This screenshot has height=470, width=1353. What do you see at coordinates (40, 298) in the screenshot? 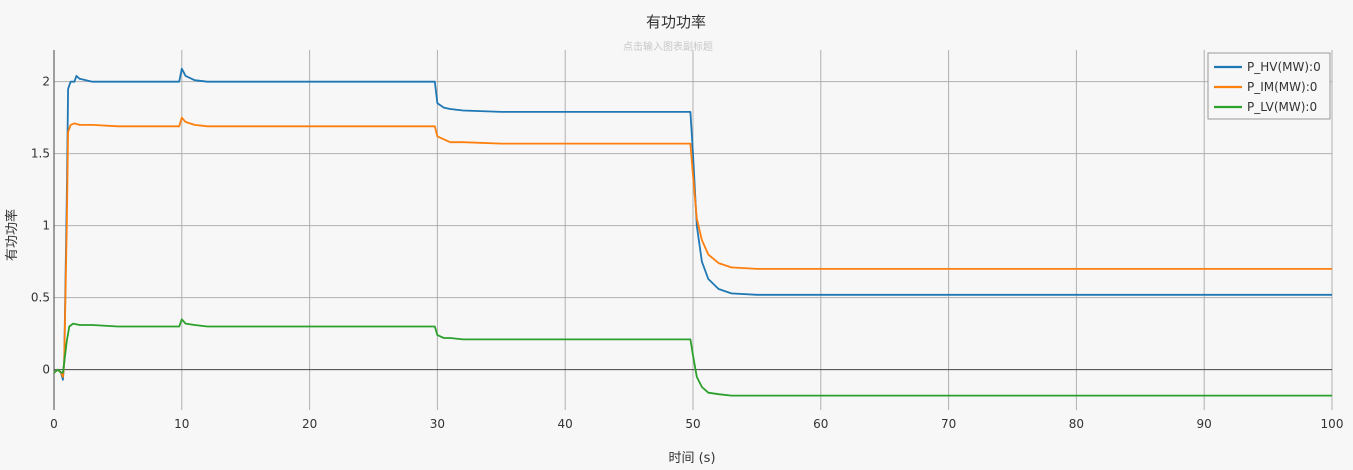
I see `y-tick-label: 0.5` at bounding box center [40, 298].